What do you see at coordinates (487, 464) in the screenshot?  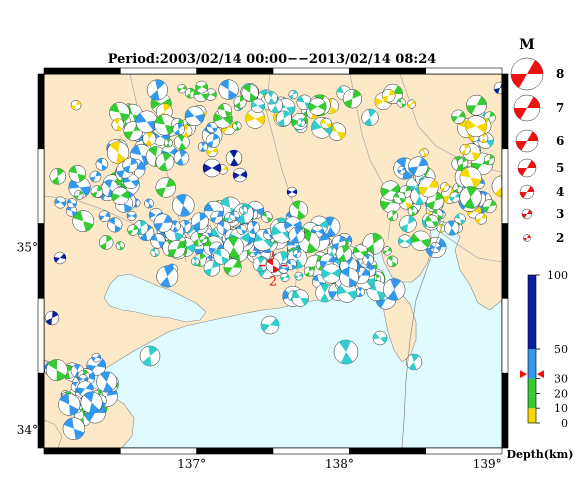 I see `lon-tick-label: 139°` at bounding box center [487, 464].